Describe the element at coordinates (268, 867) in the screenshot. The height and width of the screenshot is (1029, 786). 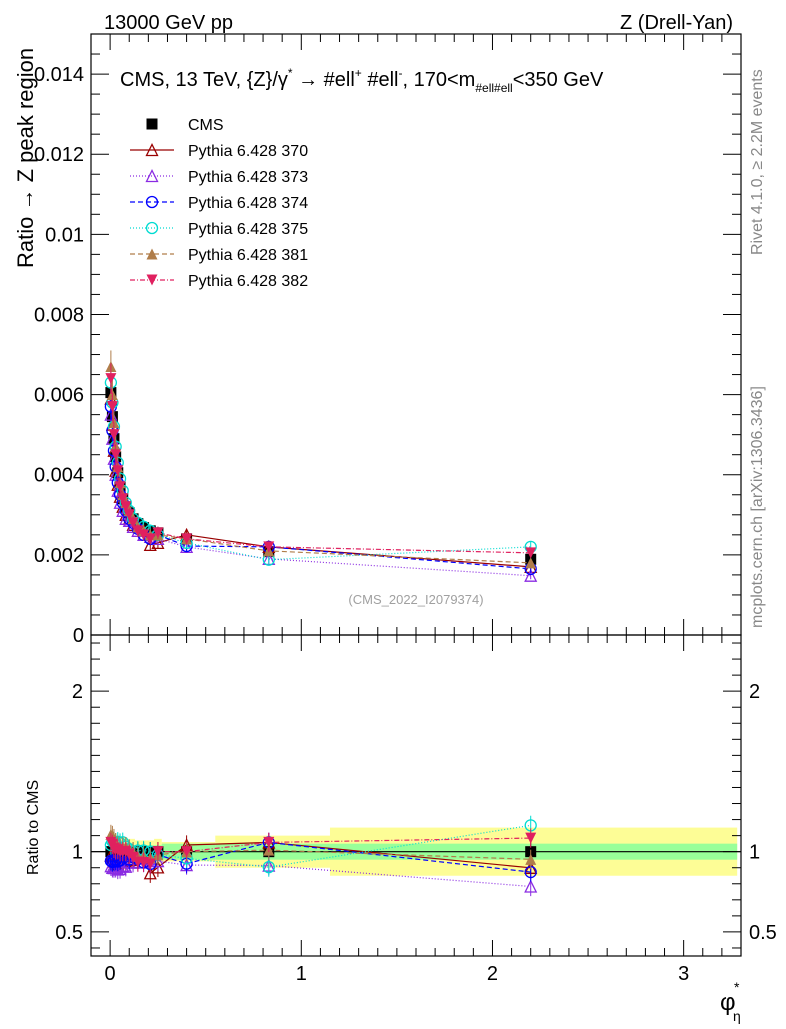
I see `ratio-point-p375` at that location.